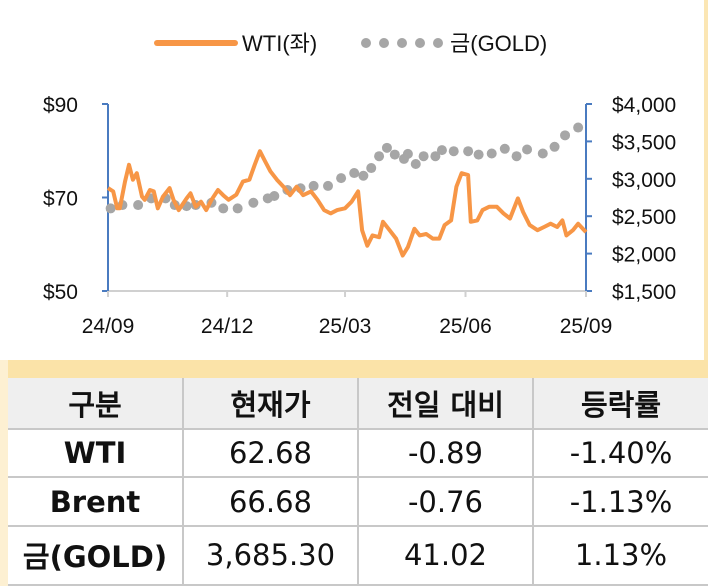 The image size is (708, 586). What do you see at coordinates (279, 43) in the screenshot?
I see `legend-wti-label: WTI(좌)` at bounding box center [279, 43].